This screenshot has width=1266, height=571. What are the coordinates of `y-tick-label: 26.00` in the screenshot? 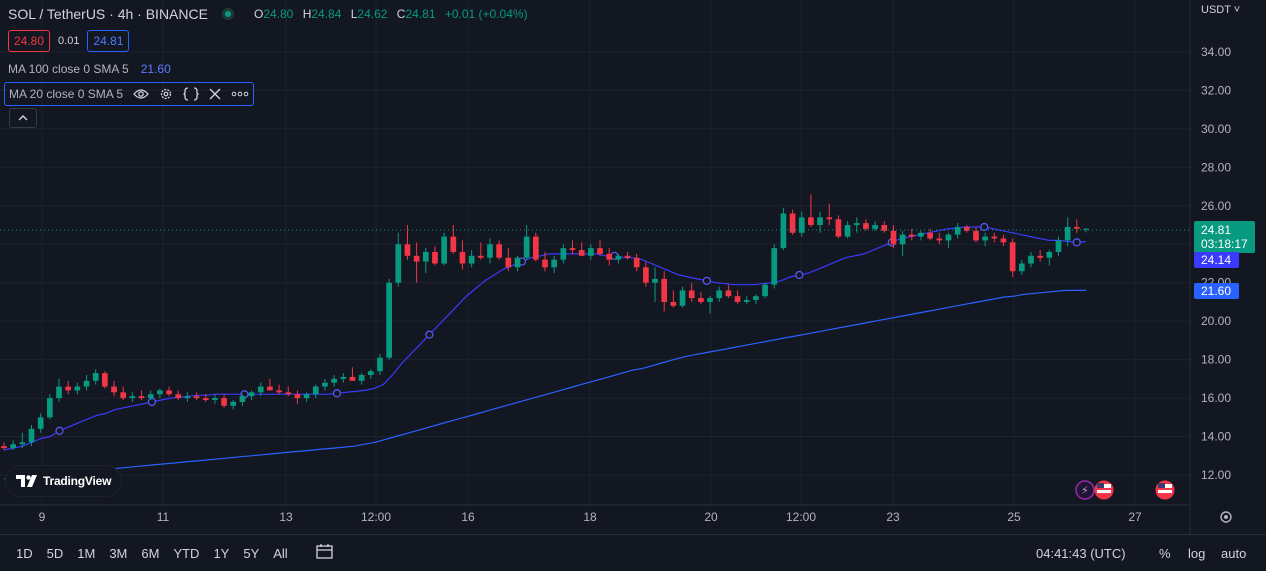 It's located at (1216, 206).